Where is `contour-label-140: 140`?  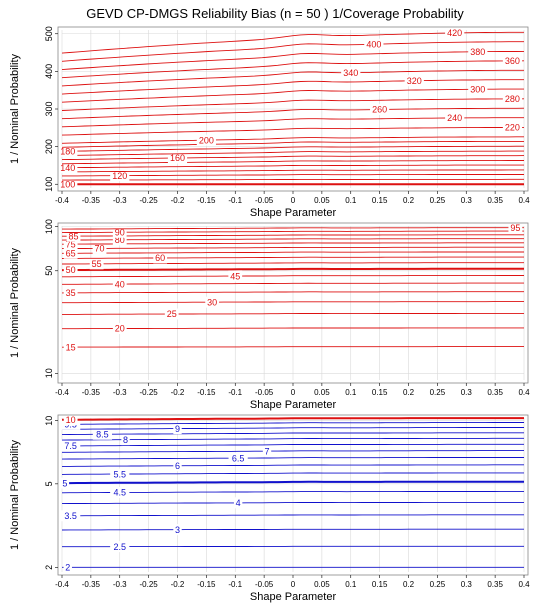 contour-label-140: 140 is located at coordinates (67, 168).